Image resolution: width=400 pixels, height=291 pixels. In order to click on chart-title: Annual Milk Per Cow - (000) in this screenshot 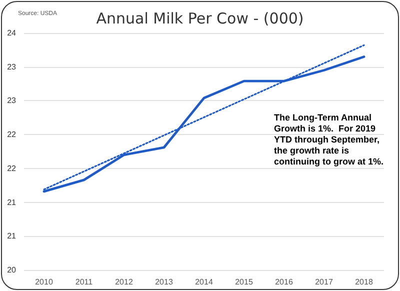, I will do `click(200, 19)`.